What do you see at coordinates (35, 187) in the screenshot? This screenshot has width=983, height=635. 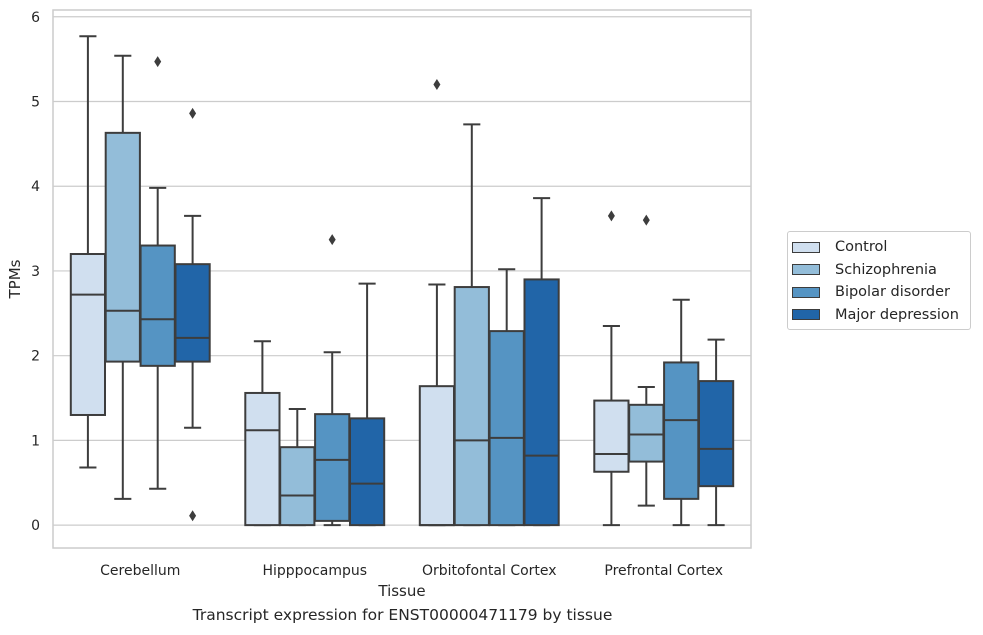 I see `y-tick-label: 4` at bounding box center [35, 187].